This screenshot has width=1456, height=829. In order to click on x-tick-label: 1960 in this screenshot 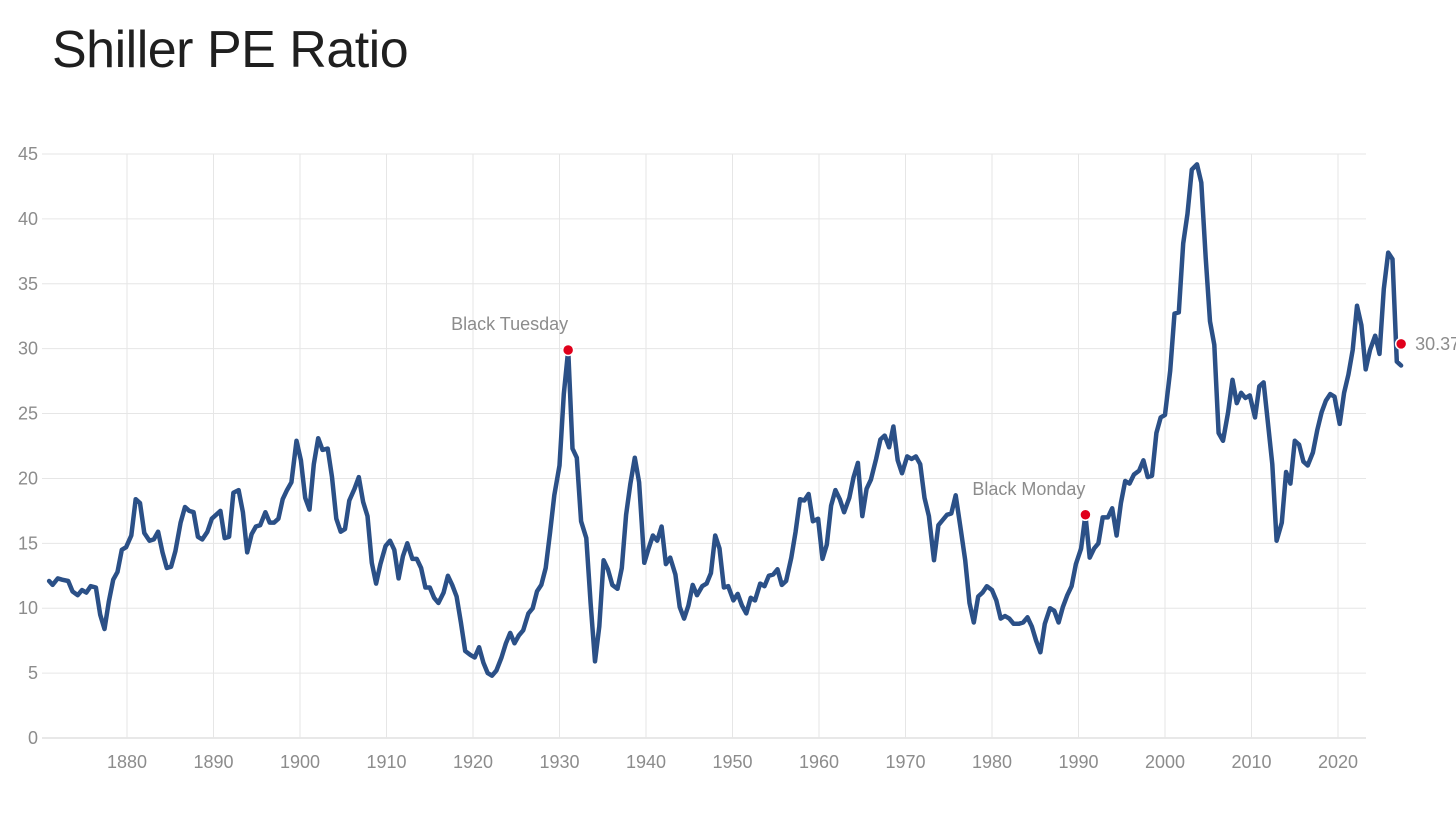, I will do `click(819, 762)`.